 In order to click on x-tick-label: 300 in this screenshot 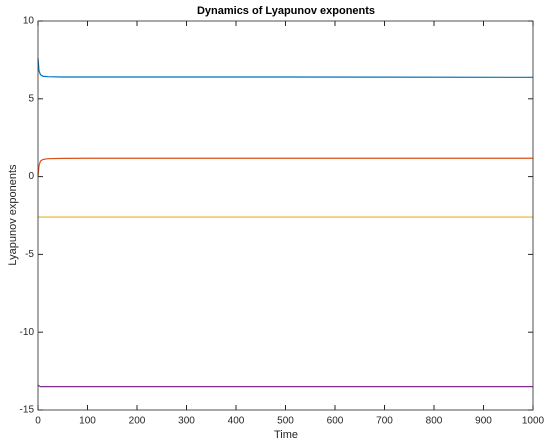, I will do `click(186, 421)`.